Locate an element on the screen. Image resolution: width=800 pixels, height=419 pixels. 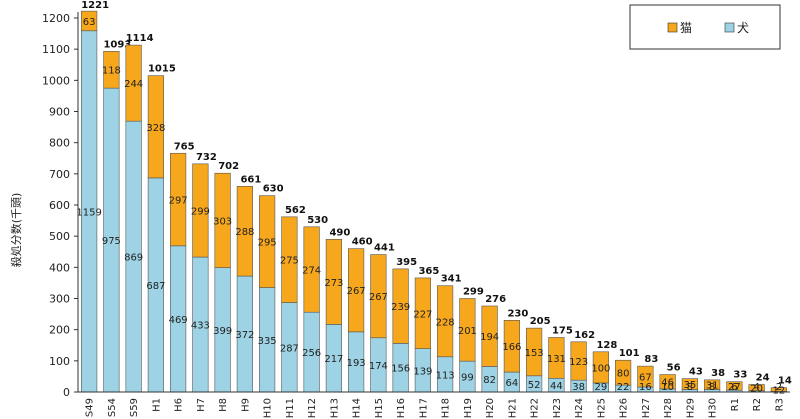
data-label-cat: 299 is located at coordinates (200, 211).